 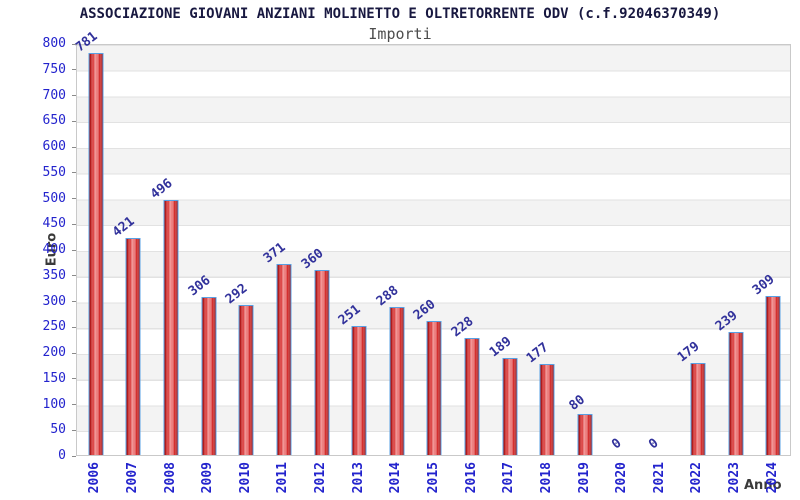 I want to click on bar-value-label: 421, so click(x=124, y=227).